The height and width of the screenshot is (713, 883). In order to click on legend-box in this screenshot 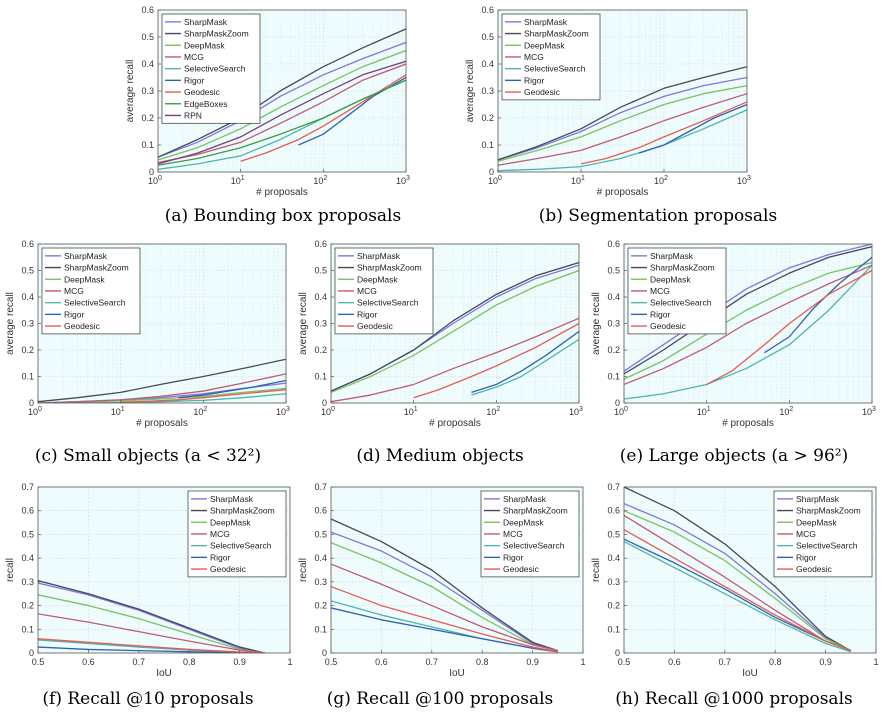, I will do `click(384, 291)`.